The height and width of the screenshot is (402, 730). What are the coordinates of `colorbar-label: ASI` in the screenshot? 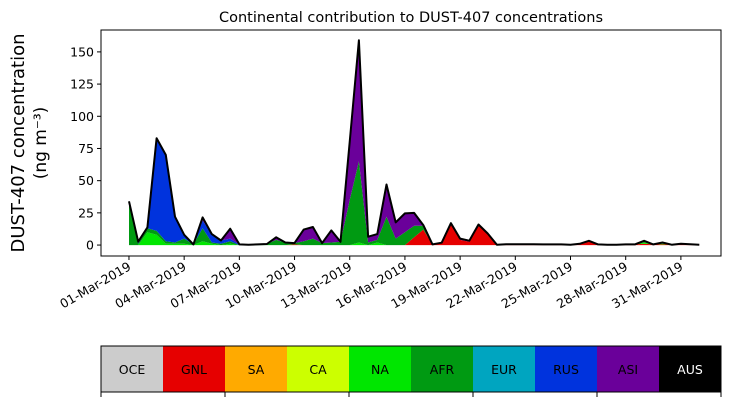 It's located at (628, 369).